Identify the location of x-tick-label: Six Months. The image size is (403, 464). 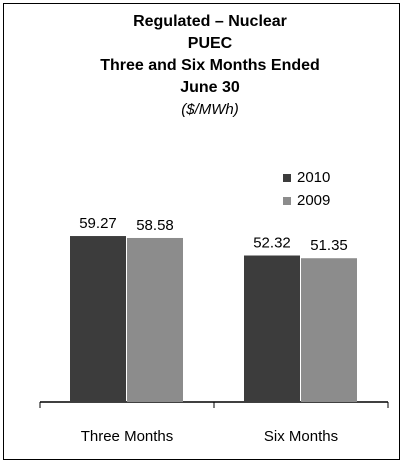
(301, 436).